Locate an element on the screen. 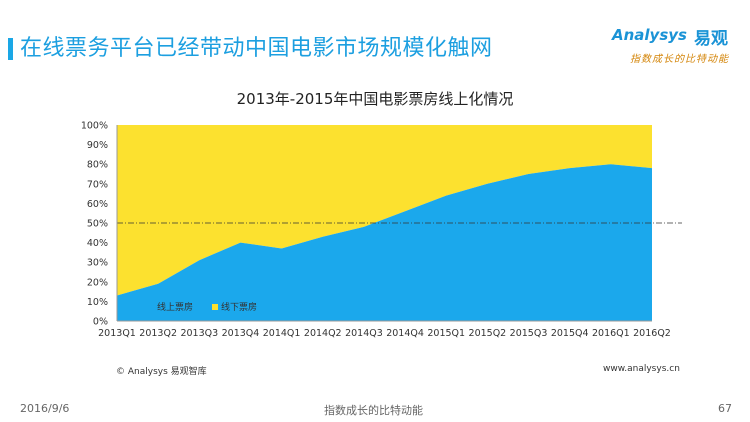  x-tick-label: 2013Q2 is located at coordinates (158, 333).